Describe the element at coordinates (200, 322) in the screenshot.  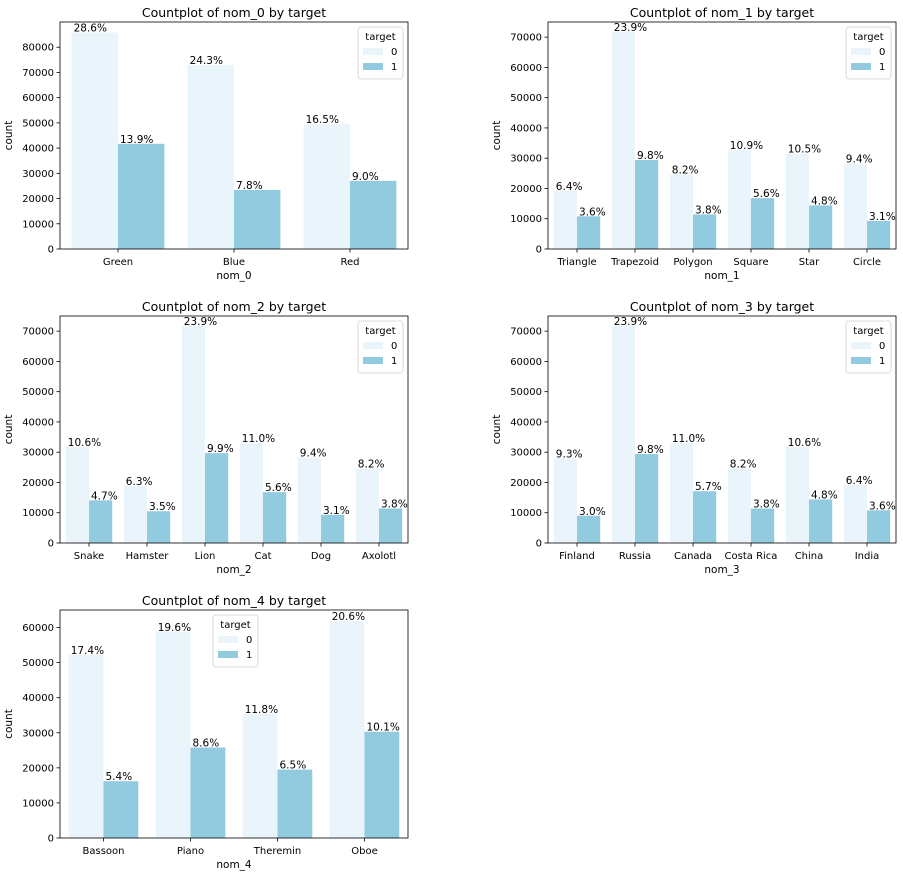
I see `bar-label: 23.9%` at that location.